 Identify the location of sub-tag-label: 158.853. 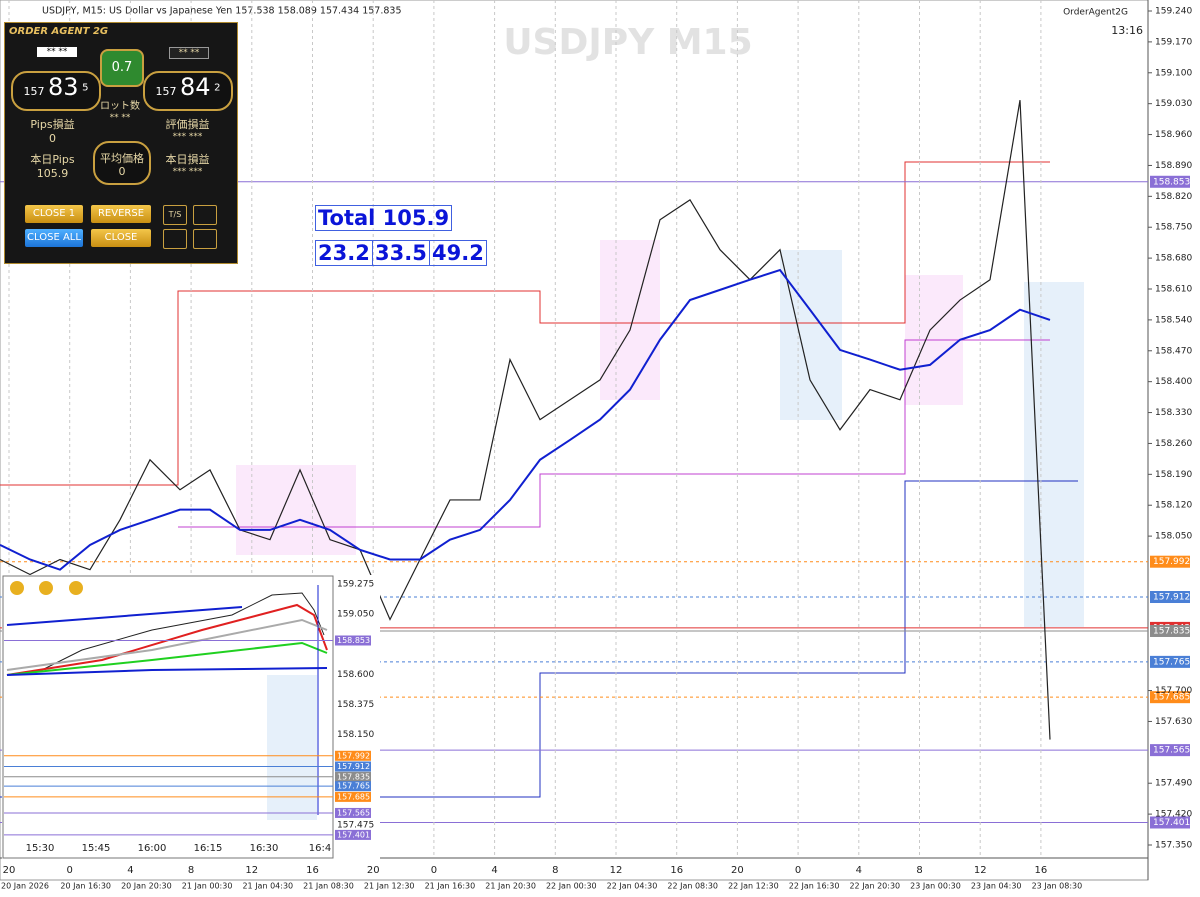
(353, 640).